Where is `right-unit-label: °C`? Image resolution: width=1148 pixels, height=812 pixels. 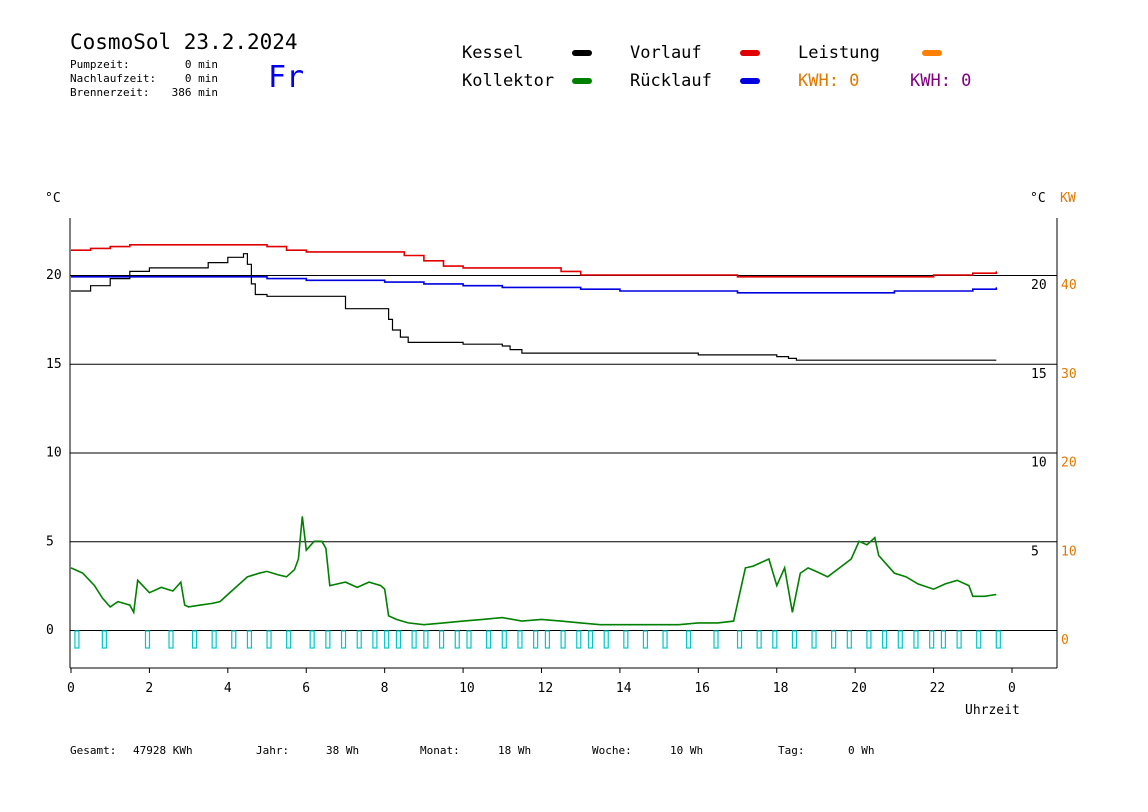 right-unit-label: °C is located at coordinates (1038, 198).